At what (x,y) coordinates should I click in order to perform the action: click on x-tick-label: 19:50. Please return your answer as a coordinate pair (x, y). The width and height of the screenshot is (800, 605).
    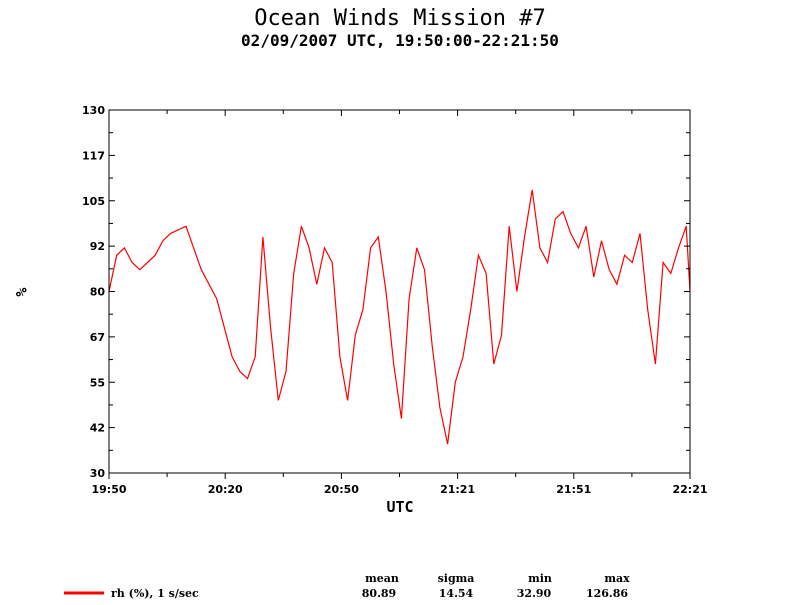
    Looking at the image, I should click on (108, 489).